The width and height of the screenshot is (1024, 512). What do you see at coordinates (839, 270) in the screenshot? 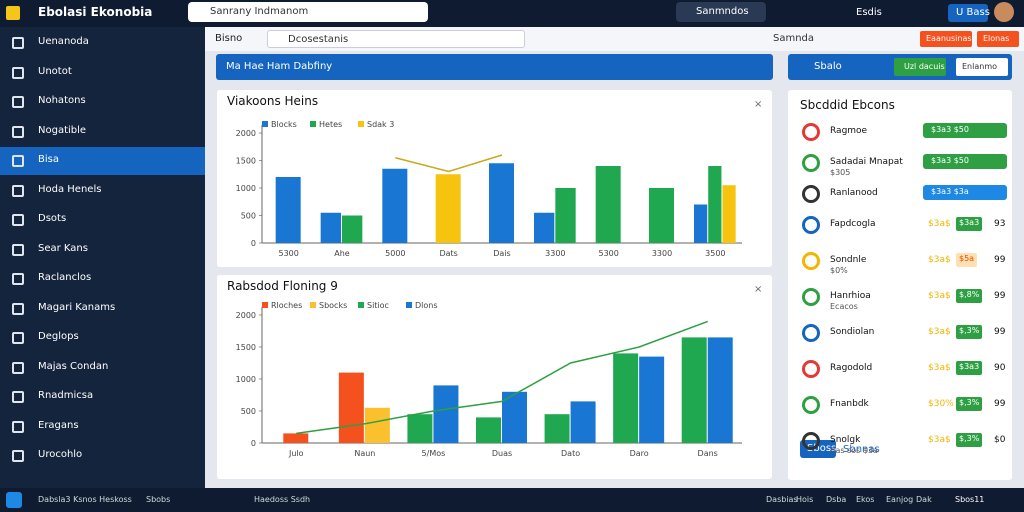
I see `row-sub: $0%` at bounding box center [839, 270].